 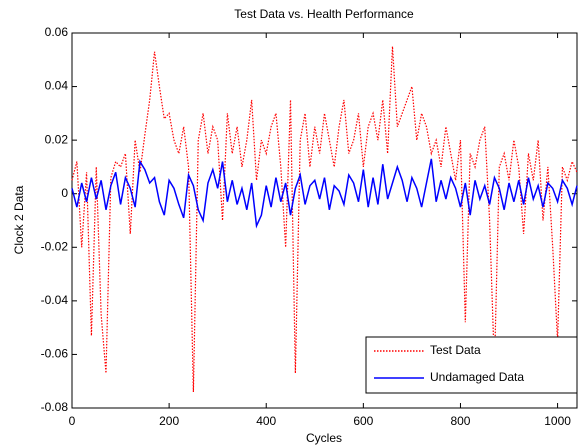 What do you see at coordinates (324, 438) in the screenshot?
I see `x-axis-label: Cycles` at bounding box center [324, 438].